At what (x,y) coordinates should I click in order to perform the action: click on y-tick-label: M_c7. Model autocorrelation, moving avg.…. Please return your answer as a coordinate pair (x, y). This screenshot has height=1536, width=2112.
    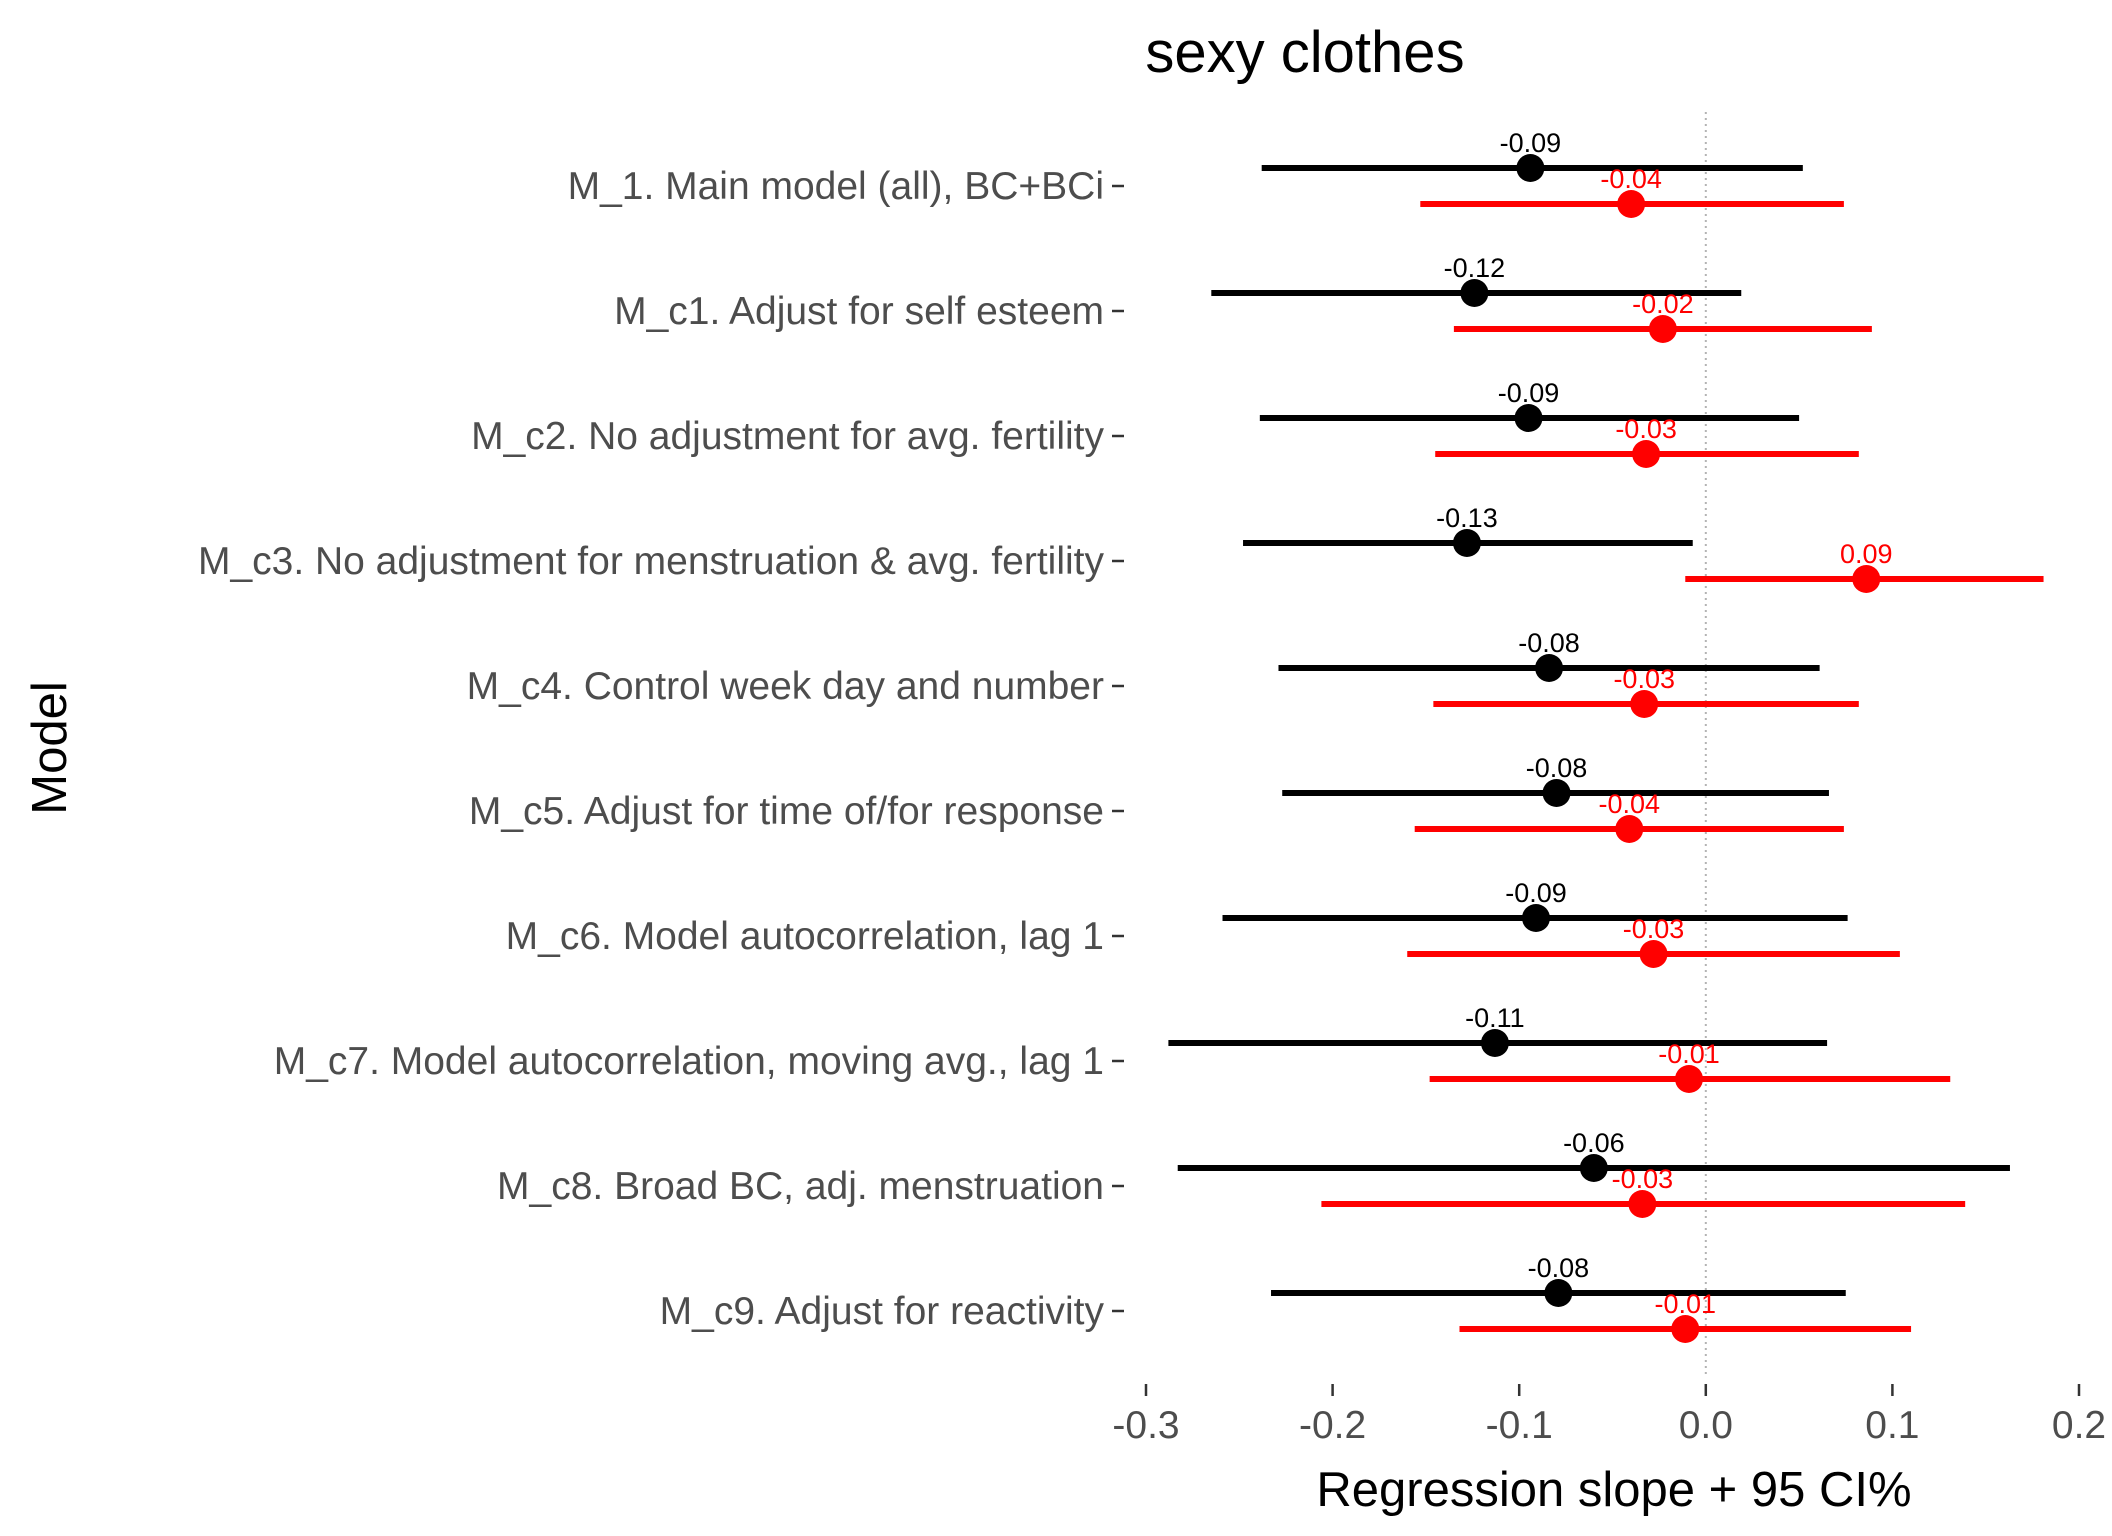
    Looking at the image, I should click on (689, 1061).